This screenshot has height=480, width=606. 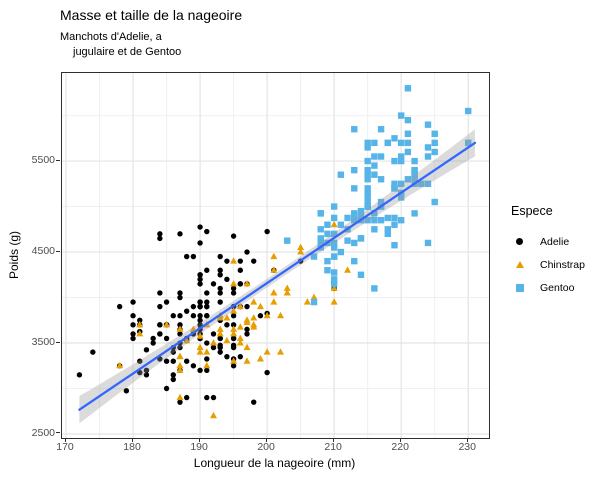 What do you see at coordinates (111, 37) in the screenshot?
I see `plot-subtitle-line1: Manchots d'Adelie, a` at bounding box center [111, 37].